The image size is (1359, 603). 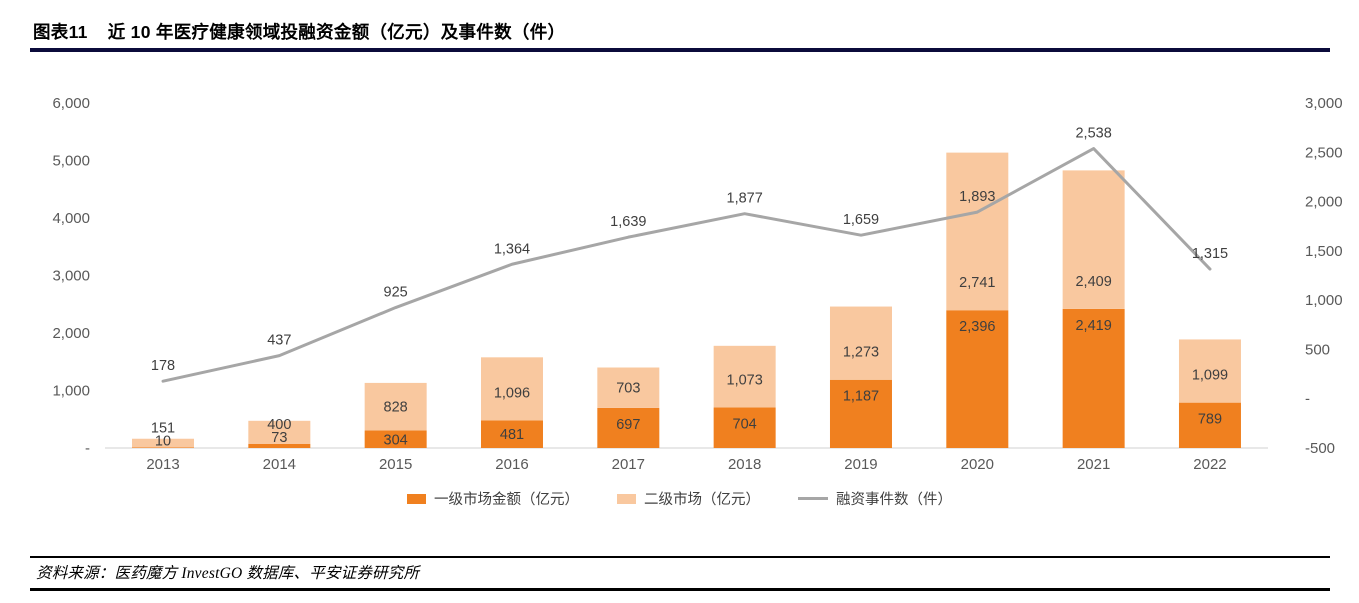 I want to click on figure-header: 图表11 近 10 年医疗健康领域投融资金额（亿元）及事件数（件）, so click(x=299, y=31).